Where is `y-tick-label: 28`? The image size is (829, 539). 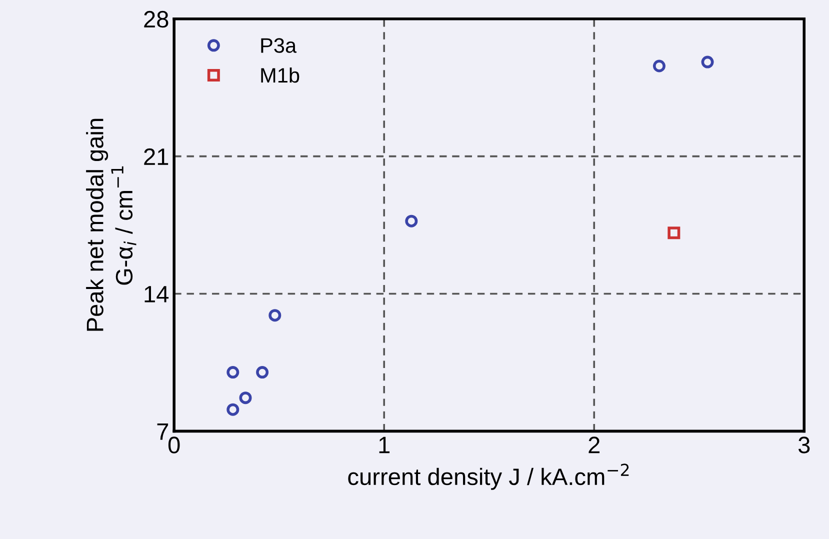 y-tick-label: 28 is located at coordinates (156, 19).